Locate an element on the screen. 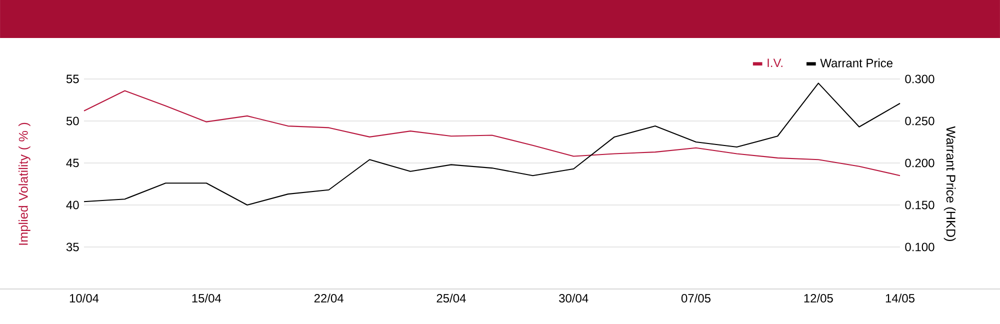  y2-tick-label: 0.200 is located at coordinates (919, 163).